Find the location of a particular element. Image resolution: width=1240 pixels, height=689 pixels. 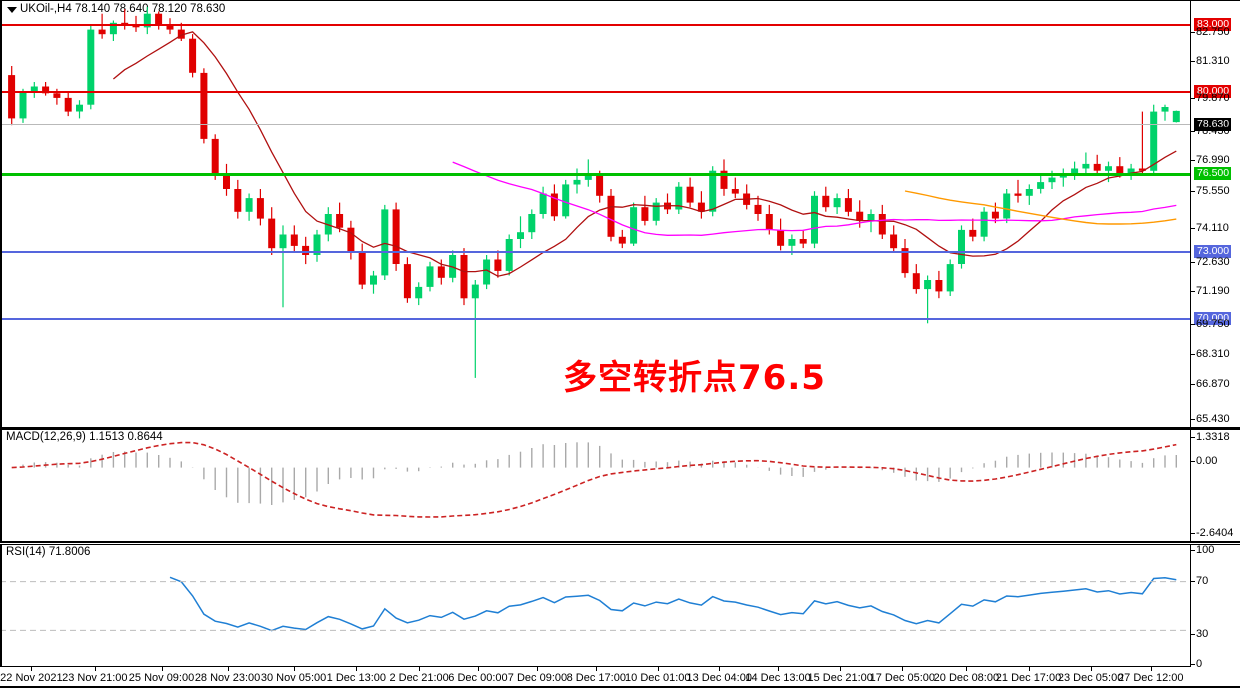

time-axis-label: 22 Nov 2021 is located at coordinates (31, 678).